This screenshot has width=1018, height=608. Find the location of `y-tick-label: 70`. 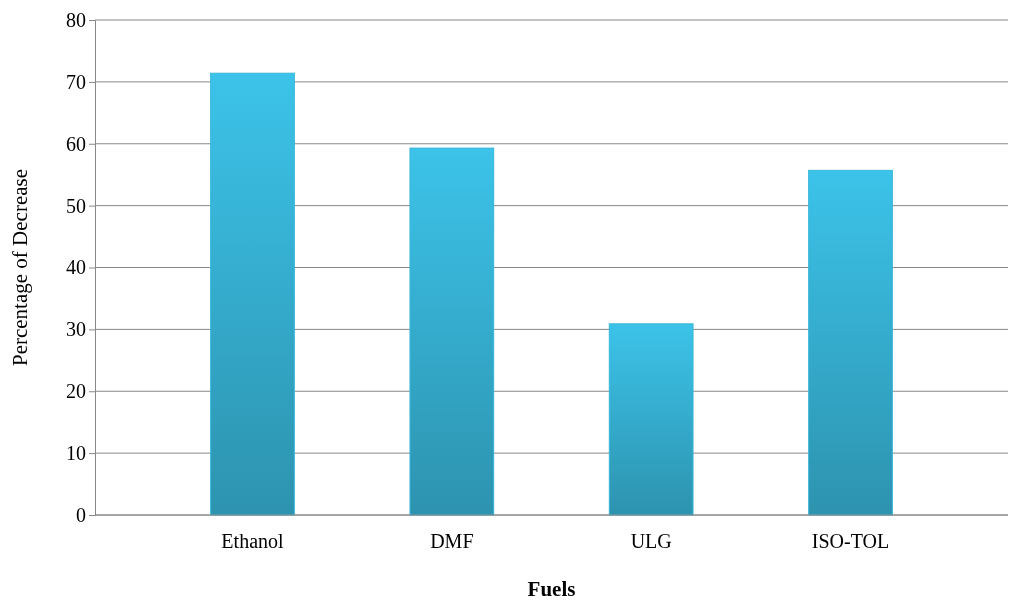

y-tick-label: 70 is located at coordinates (76, 81).